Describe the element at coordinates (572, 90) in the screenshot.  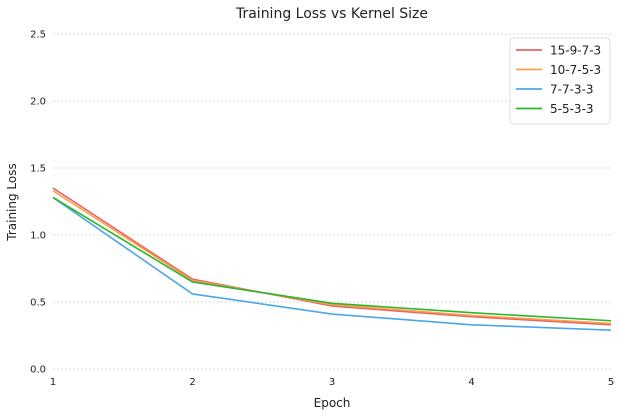
I see `legend-label: 7-7-3-3` at that location.